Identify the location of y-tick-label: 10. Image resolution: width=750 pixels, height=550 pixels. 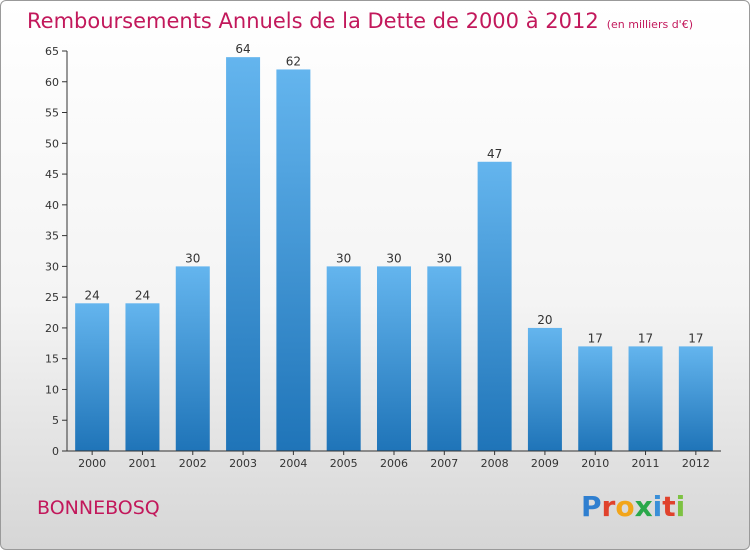
(52, 389).